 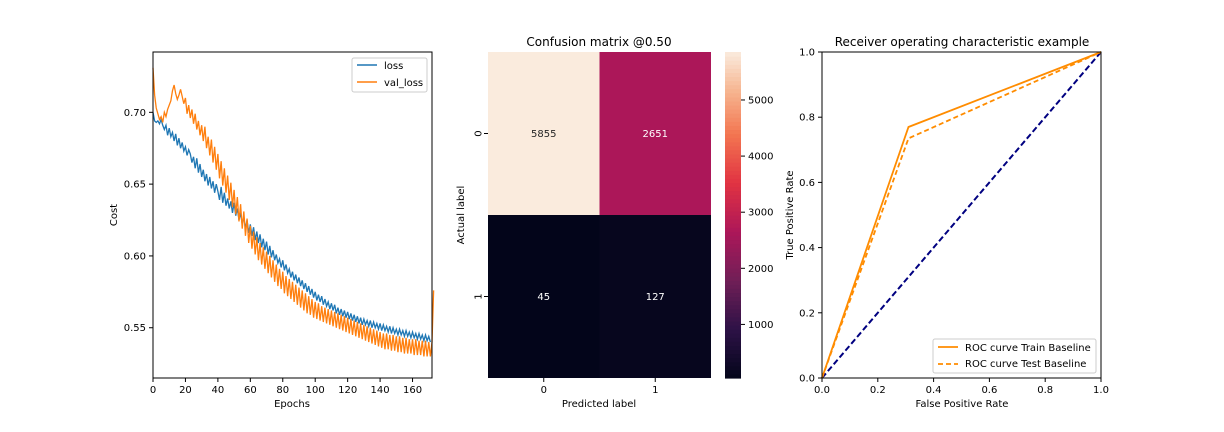 What do you see at coordinates (822, 390) in the screenshot?
I see `roc-x-tick-label: 0.0` at bounding box center [822, 390].